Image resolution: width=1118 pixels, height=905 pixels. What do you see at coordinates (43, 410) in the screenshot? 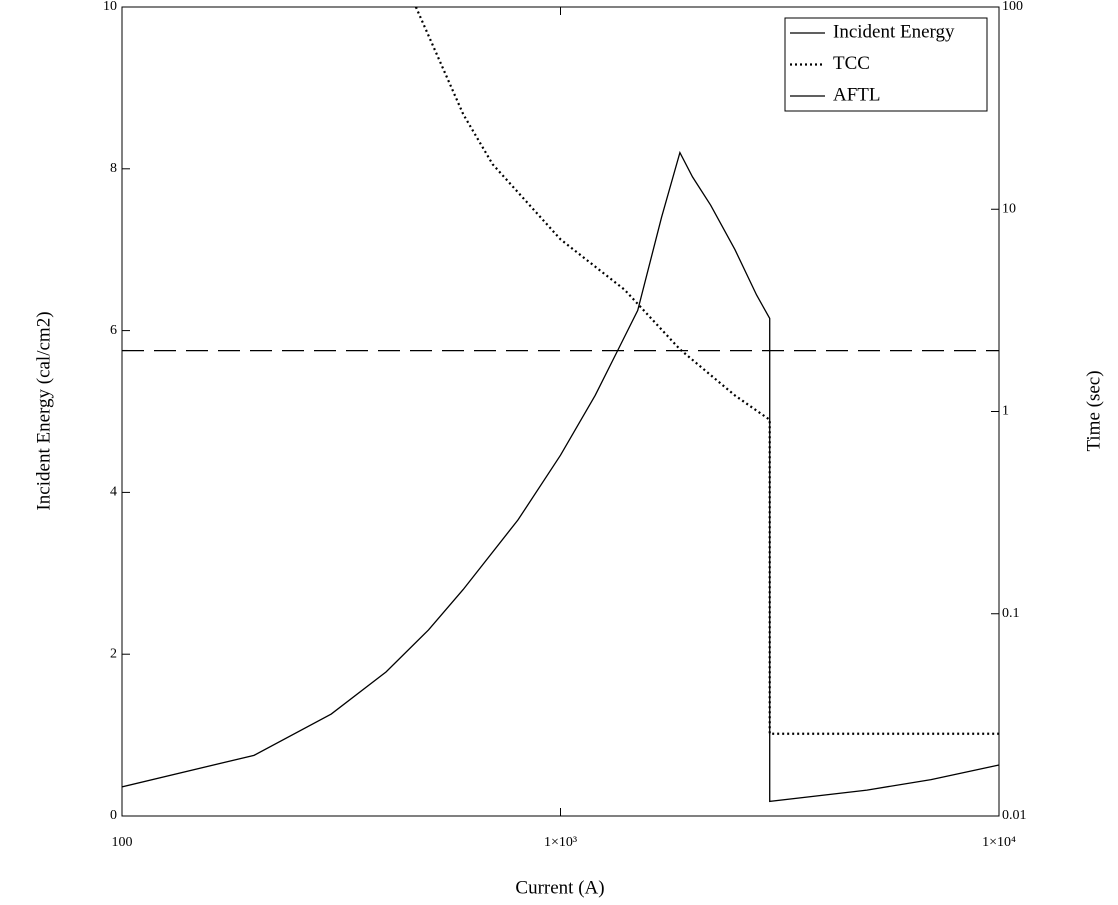
I see `y-axis-label: Incident Energy (cal/cm2)` at bounding box center [43, 410].